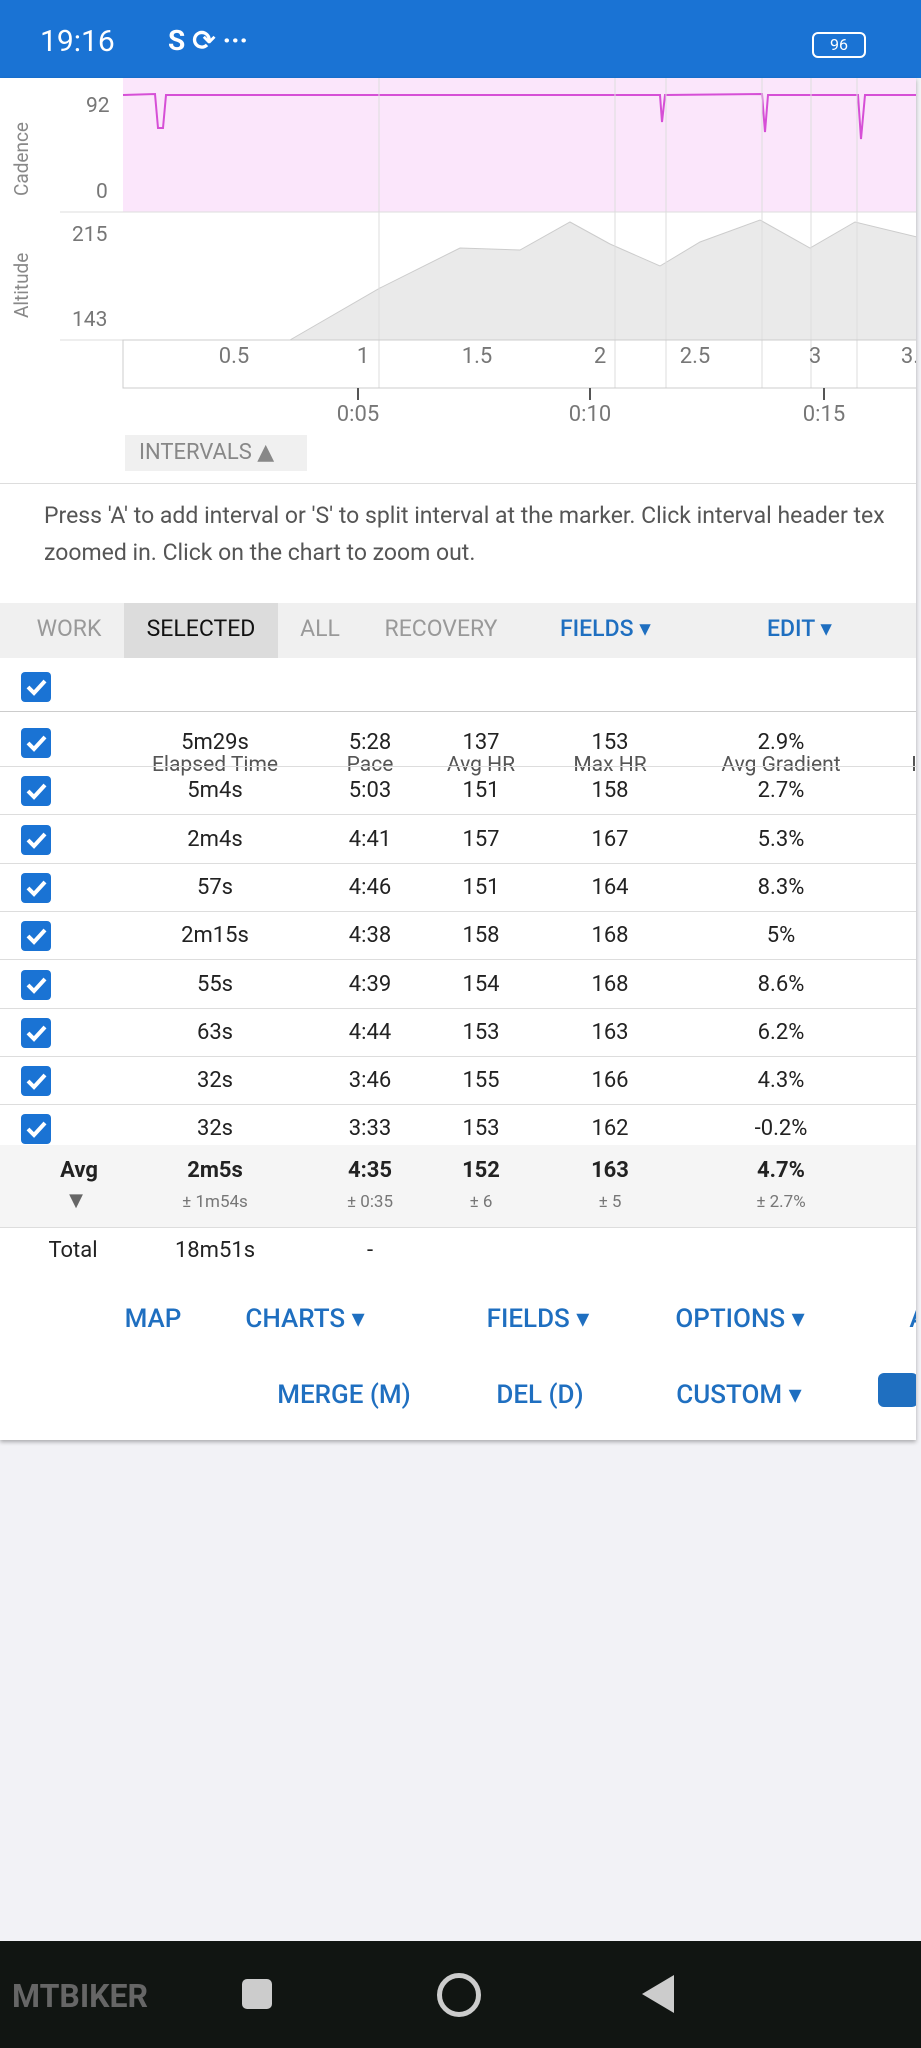  Describe the element at coordinates (781, 765) in the screenshot. I see `column-header: Avg Gradient` at that location.